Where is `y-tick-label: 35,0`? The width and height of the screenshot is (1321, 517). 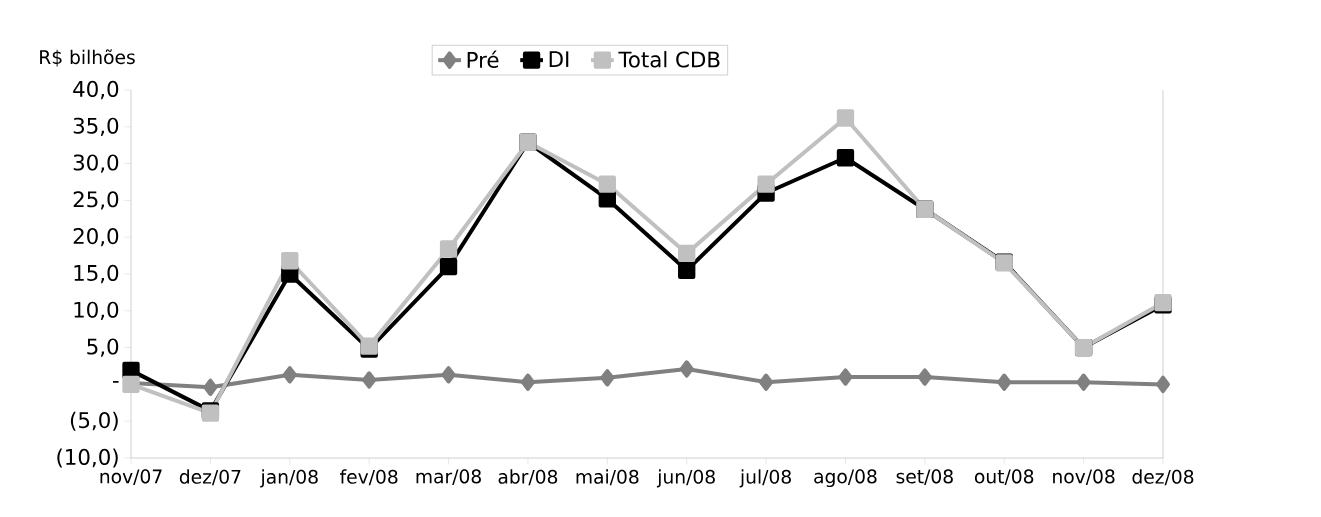 y-tick-label: 35,0 is located at coordinates (96, 126).